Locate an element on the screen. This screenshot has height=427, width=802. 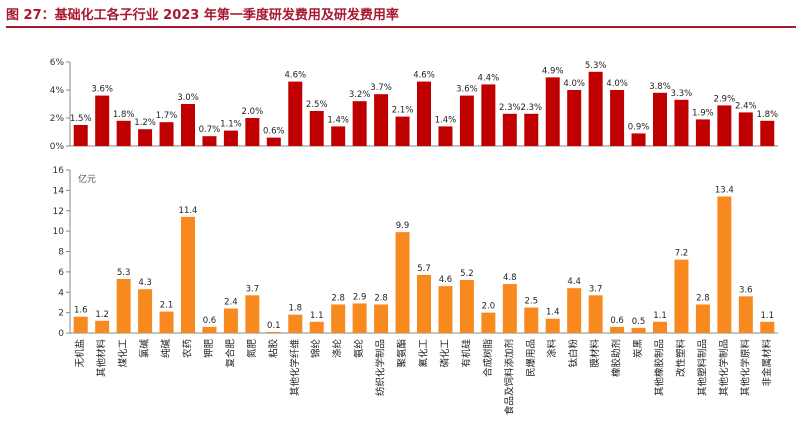
expense-data-label: 5.3 is located at coordinates (124, 273).